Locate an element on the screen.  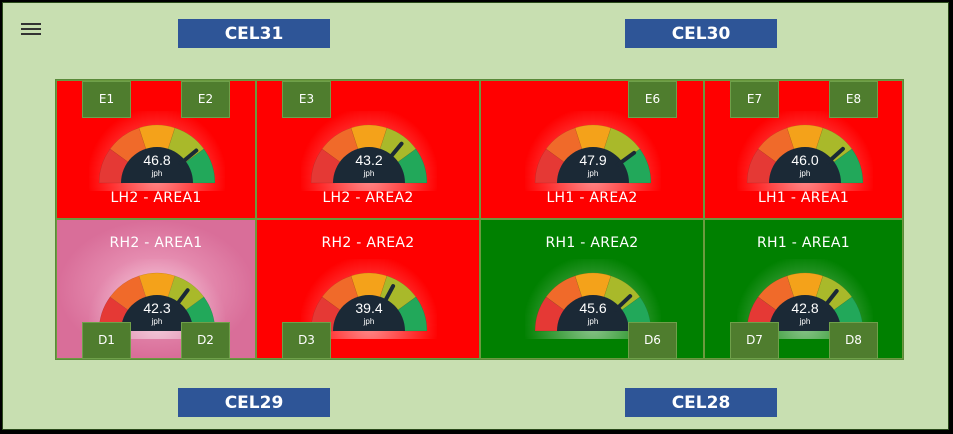
cel-button-bottom-left: CEL29 is located at coordinates (254, 402).